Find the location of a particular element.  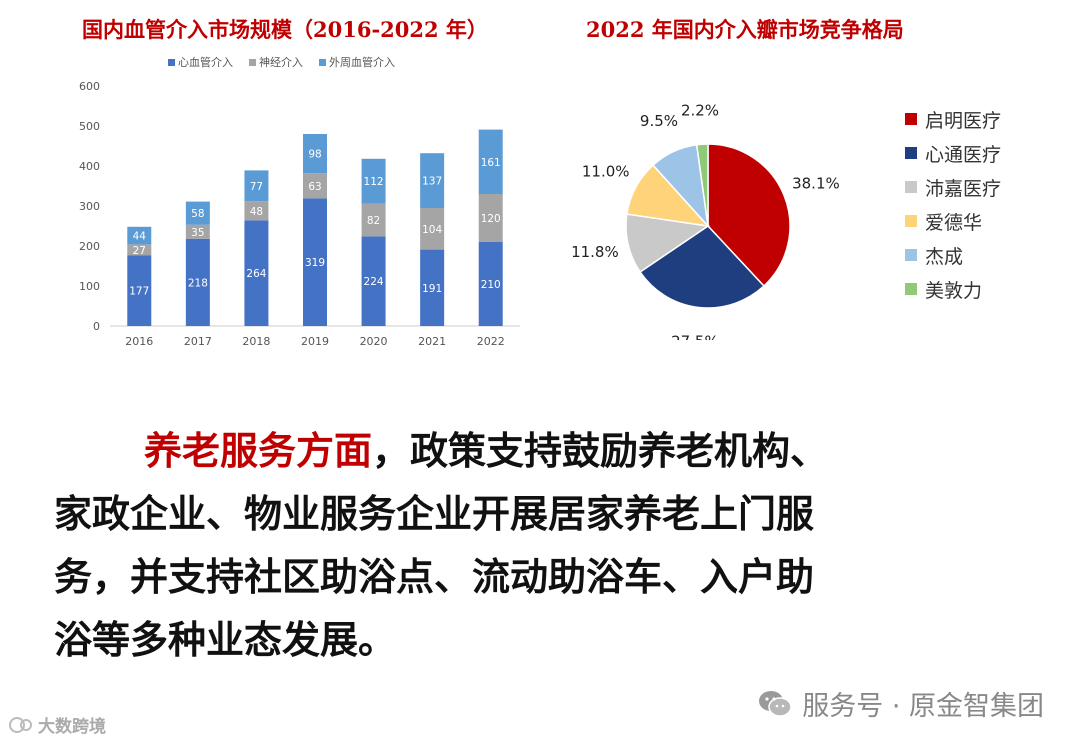

pie-value-label: 38.1% is located at coordinates (816, 184).